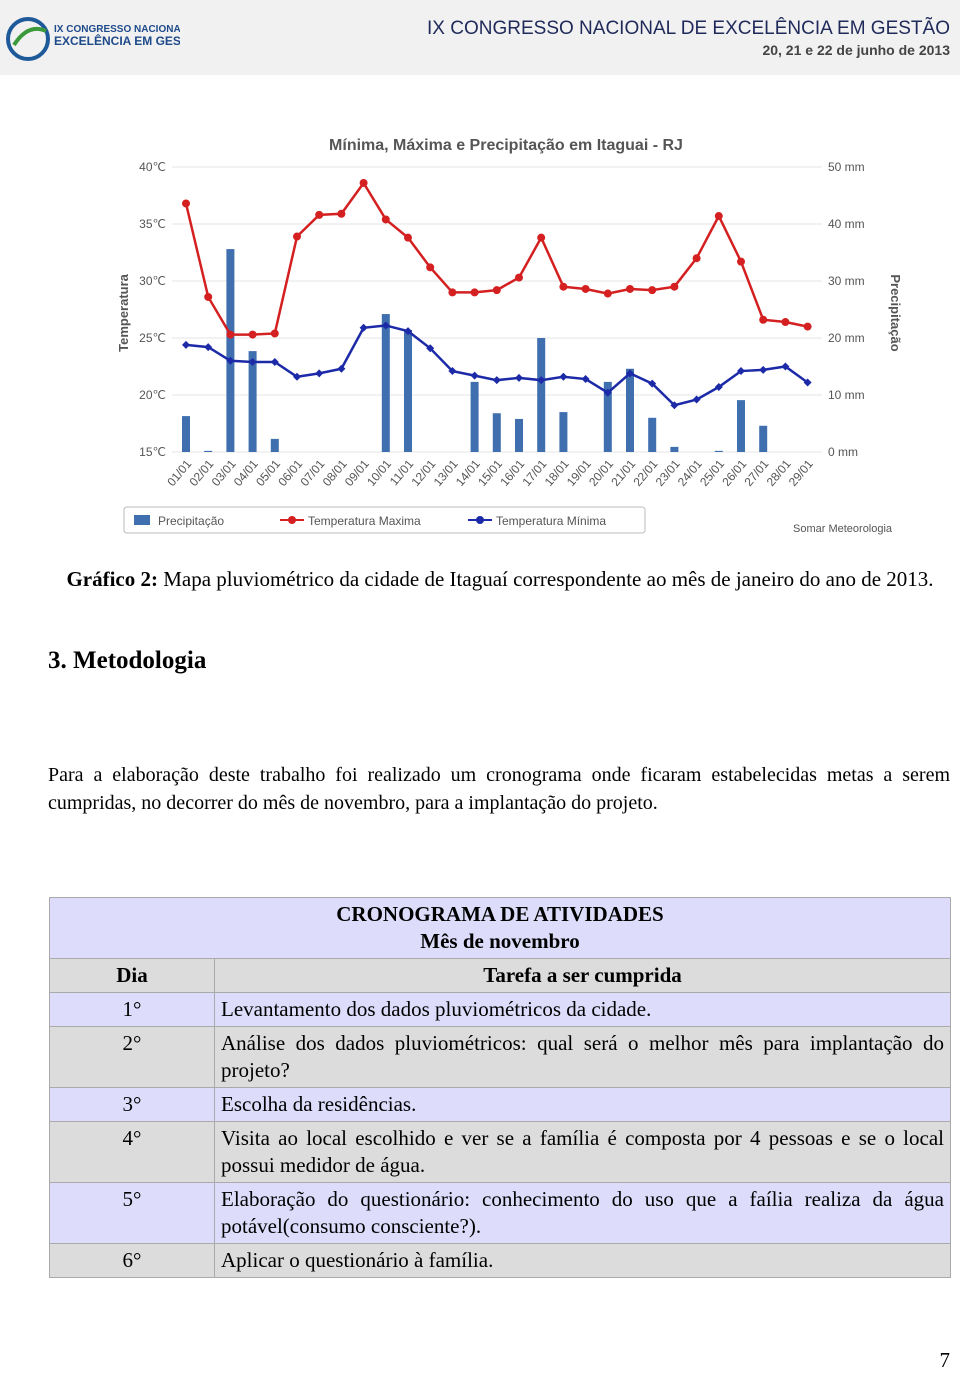 The width and height of the screenshot is (960, 1373). What do you see at coordinates (500, 975) in the screenshot?
I see `table-row: Dia Tarefa a ser cumprida` at bounding box center [500, 975].